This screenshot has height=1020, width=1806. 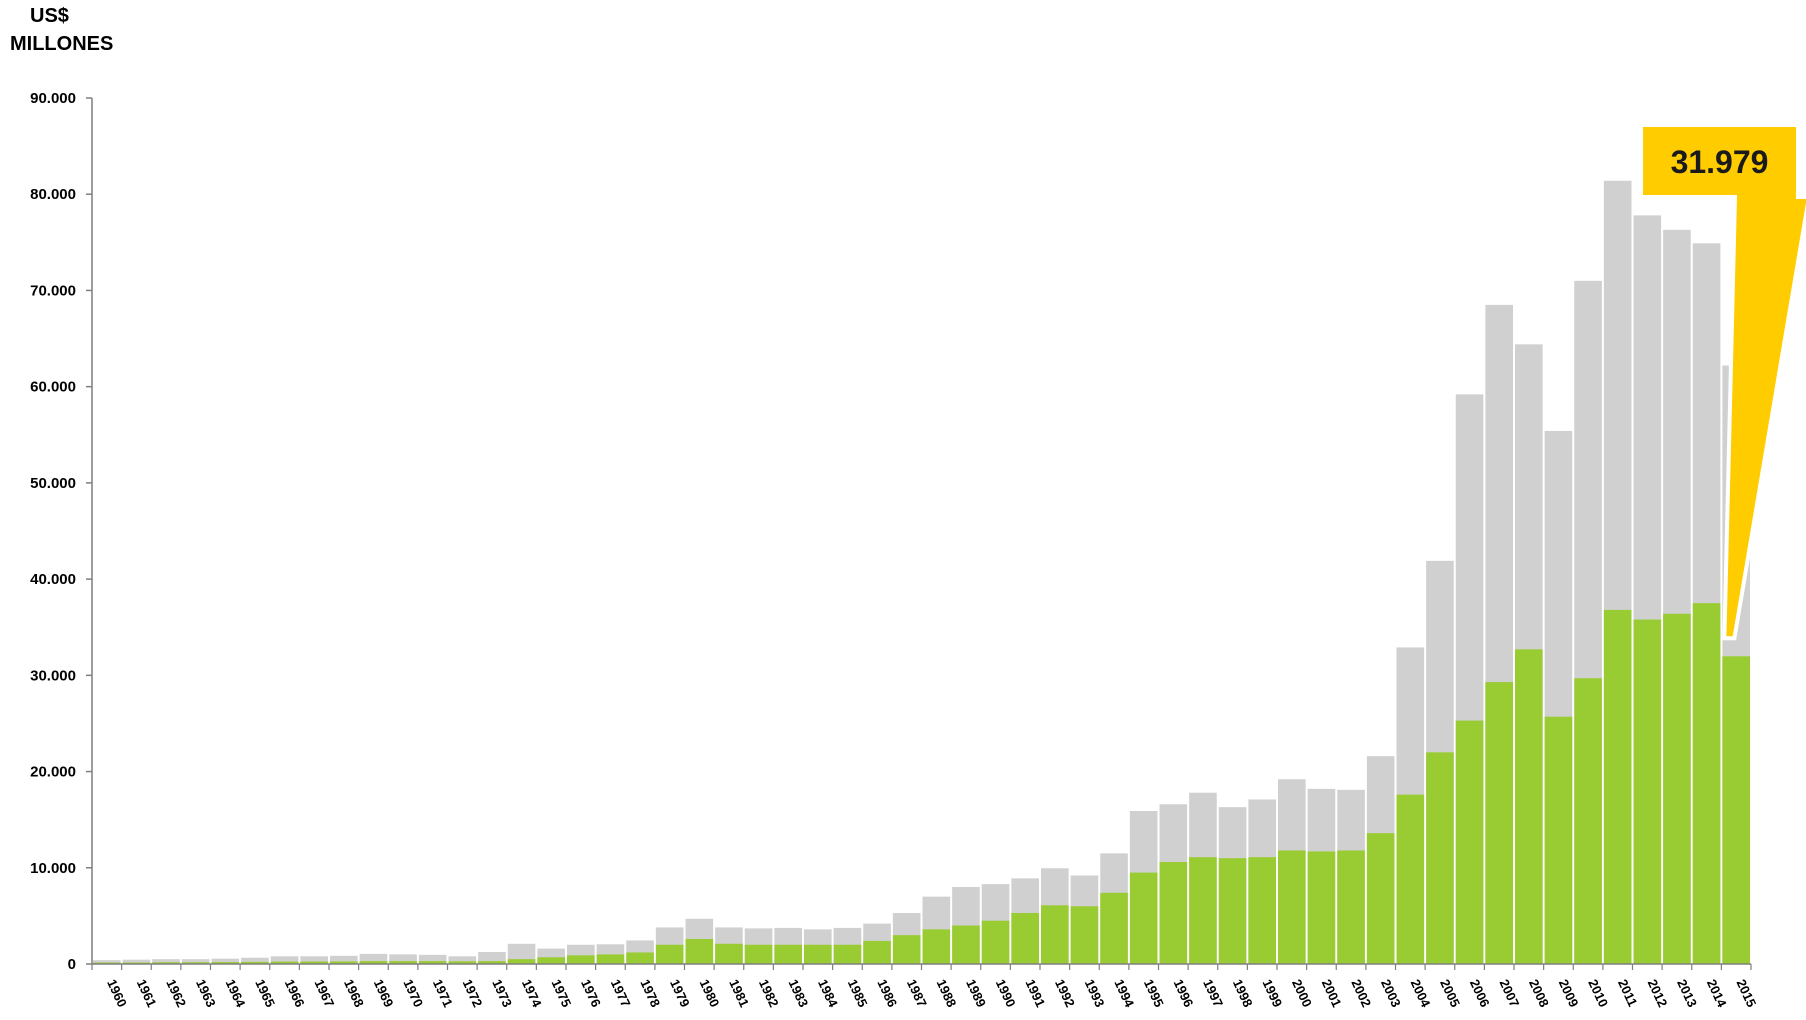 What do you see at coordinates (521, 953) in the screenshot?
I see `bar-total-1974` at bounding box center [521, 953].